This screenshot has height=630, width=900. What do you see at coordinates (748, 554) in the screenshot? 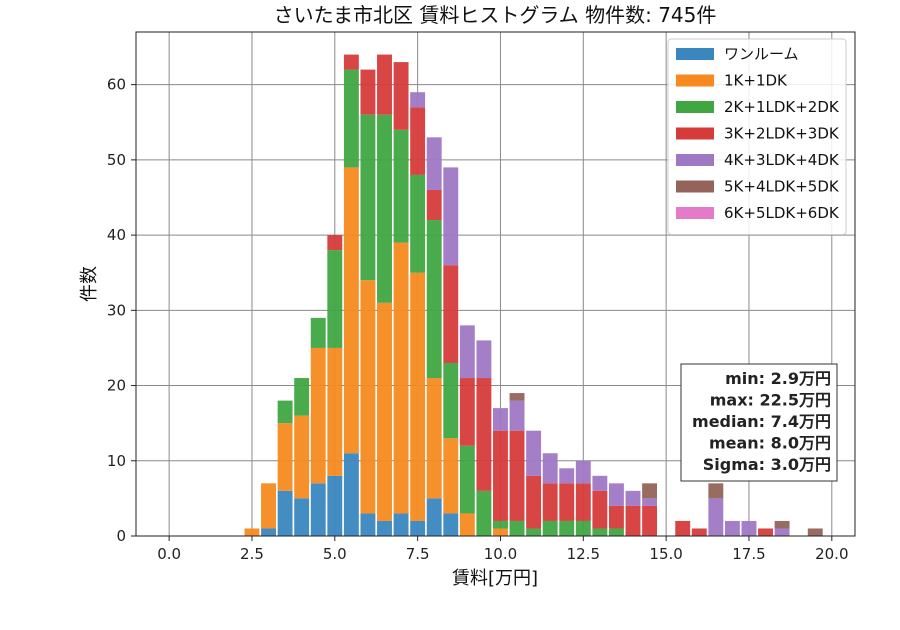
I see `x-tick-label: 17.5` at bounding box center [748, 554].